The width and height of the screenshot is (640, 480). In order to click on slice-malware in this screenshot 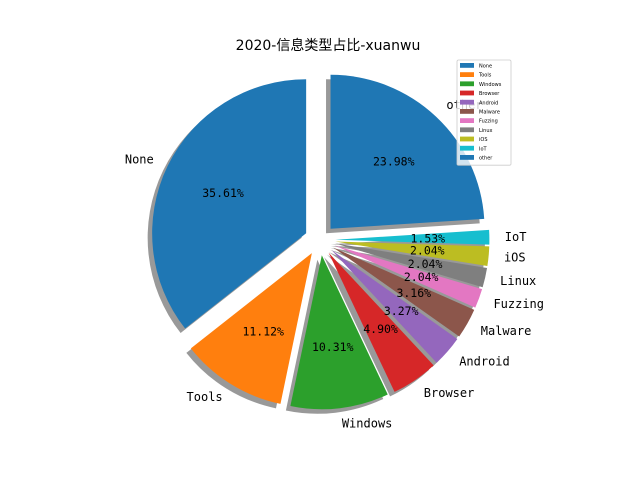, I will do `click(404, 292)`.